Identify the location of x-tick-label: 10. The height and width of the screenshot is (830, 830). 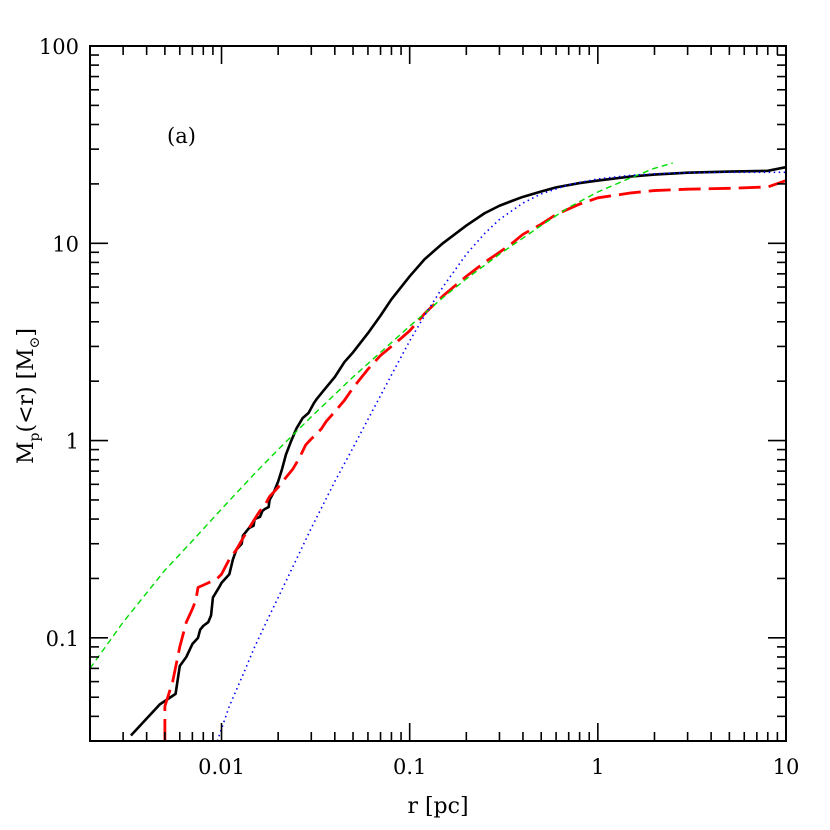
(786, 767).